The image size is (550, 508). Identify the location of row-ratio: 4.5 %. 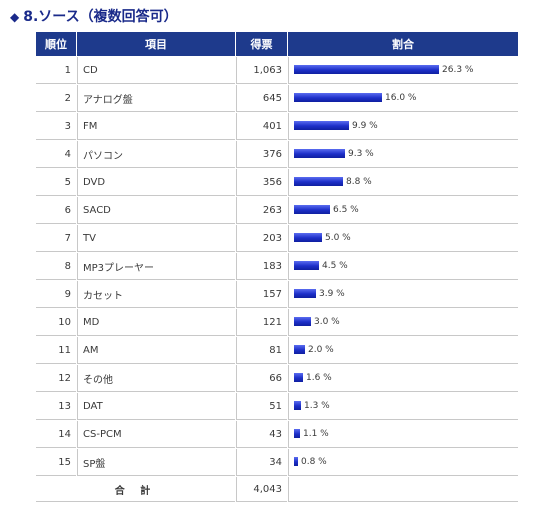
(403, 266).